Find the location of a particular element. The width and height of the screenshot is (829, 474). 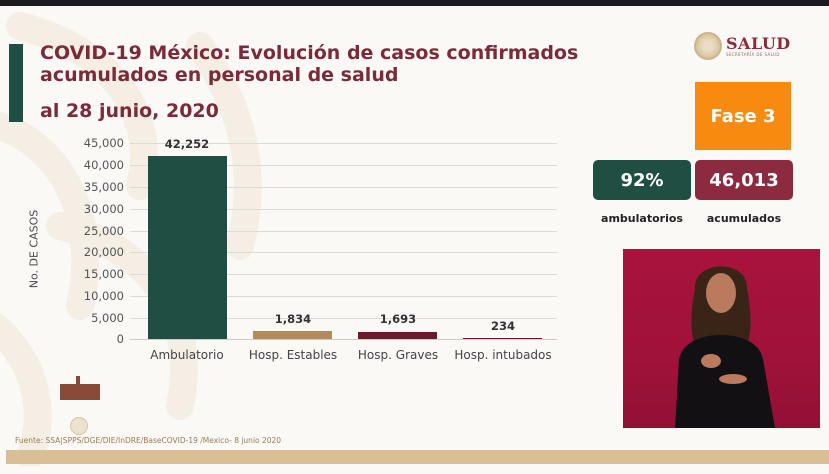

y-tick: 40,000 is located at coordinates (103, 165).